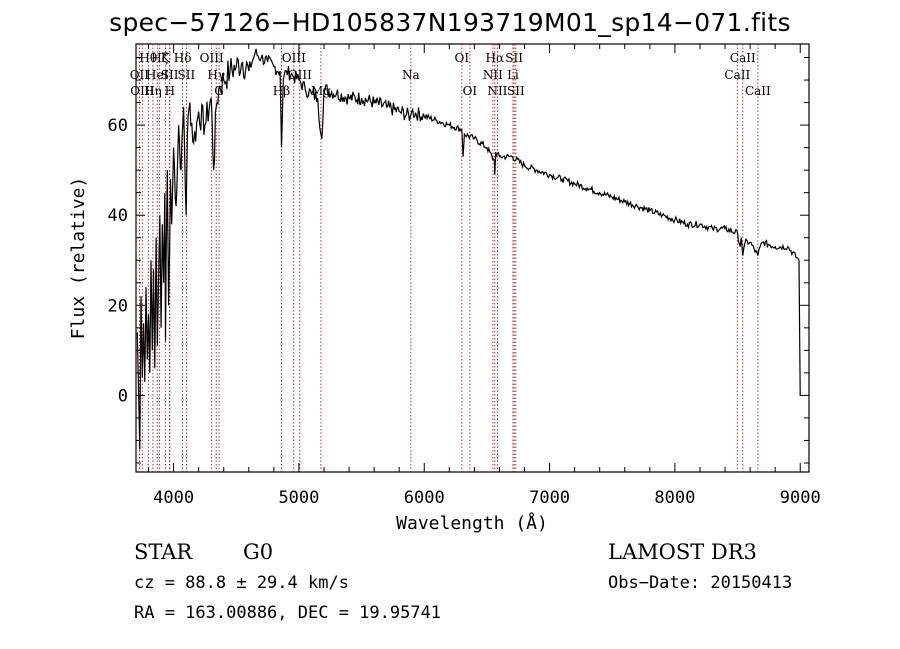 This screenshot has height=649, width=900. What do you see at coordinates (258, 552) in the screenshot?
I see `object-subclass: G0` at bounding box center [258, 552].